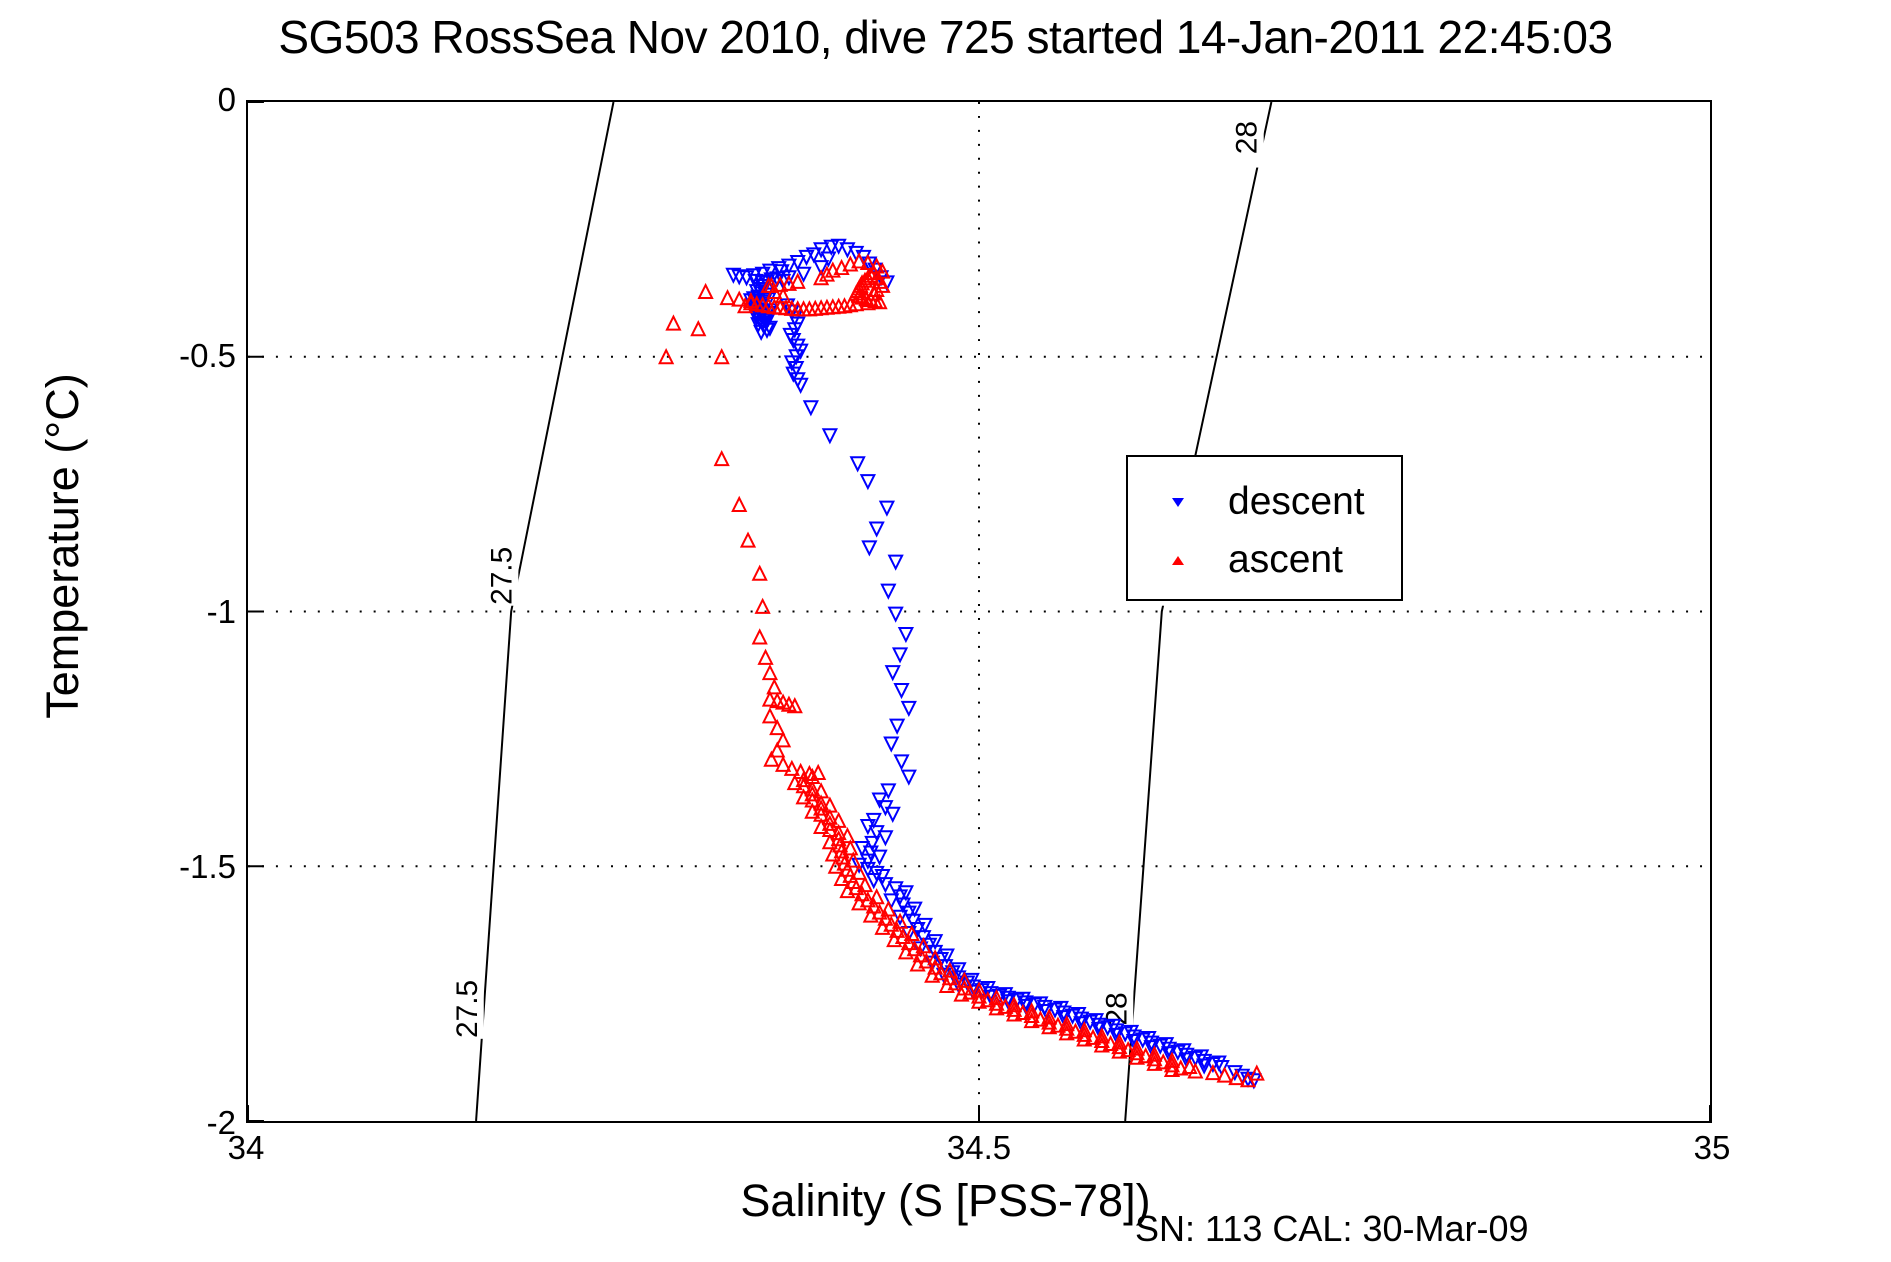  What do you see at coordinates (1178, 502) in the screenshot?
I see `triangle-down-icon` at bounding box center [1178, 502].